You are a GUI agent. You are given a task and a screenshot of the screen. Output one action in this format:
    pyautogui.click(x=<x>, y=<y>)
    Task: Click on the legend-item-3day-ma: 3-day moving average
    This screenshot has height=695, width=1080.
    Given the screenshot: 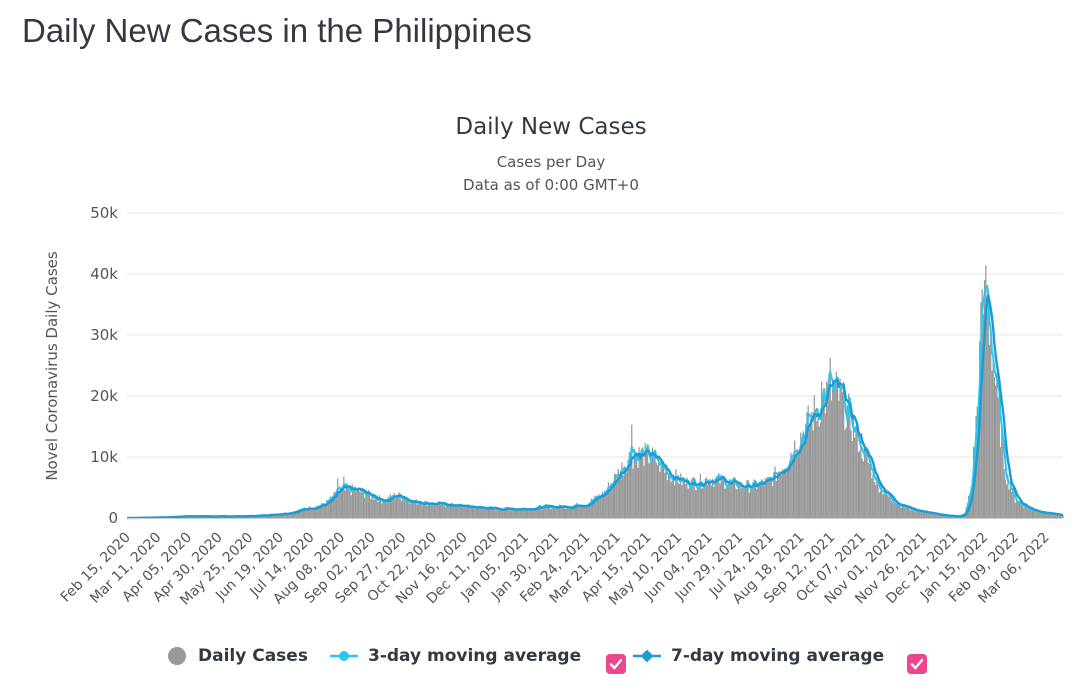 What is the action you would take?
    pyautogui.click(x=455, y=656)
    